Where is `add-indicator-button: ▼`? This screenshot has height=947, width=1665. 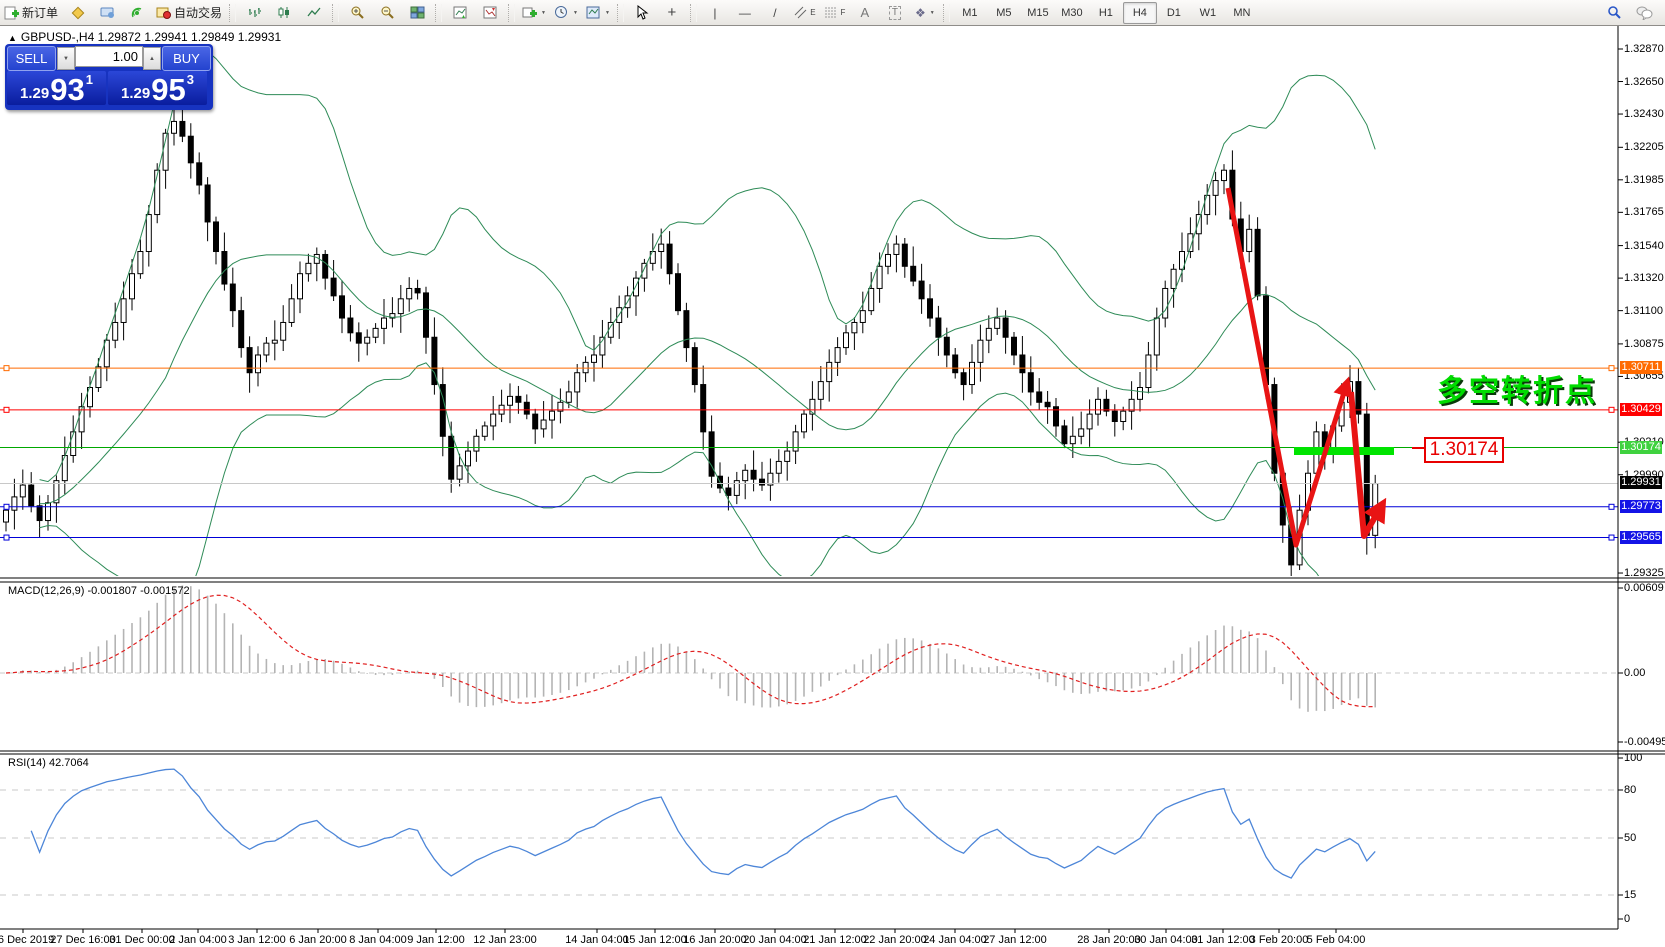 add-indicator-button: ▼ is located at coordinates (534, 13).